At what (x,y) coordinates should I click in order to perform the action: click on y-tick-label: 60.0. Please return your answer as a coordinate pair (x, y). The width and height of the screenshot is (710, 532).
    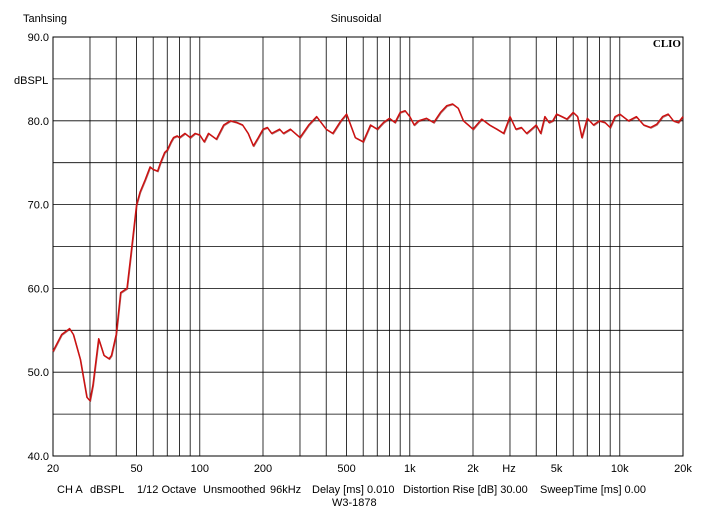
    Looking at the image, I should click on (38, 289).